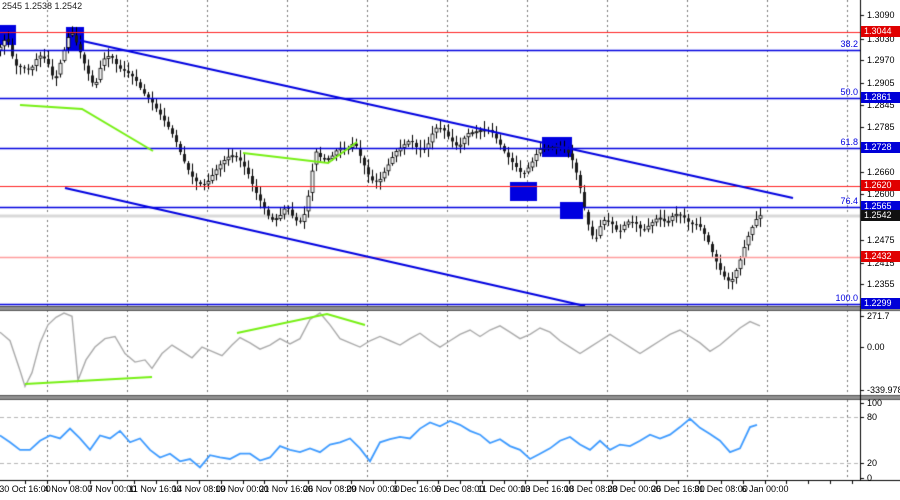 This screenshot has width=900, height=500. What do you see at coordinates (547, 489) in the screenshot?
I see `time-label: 13 Dec 16:00` at bounding box center [547, 489].